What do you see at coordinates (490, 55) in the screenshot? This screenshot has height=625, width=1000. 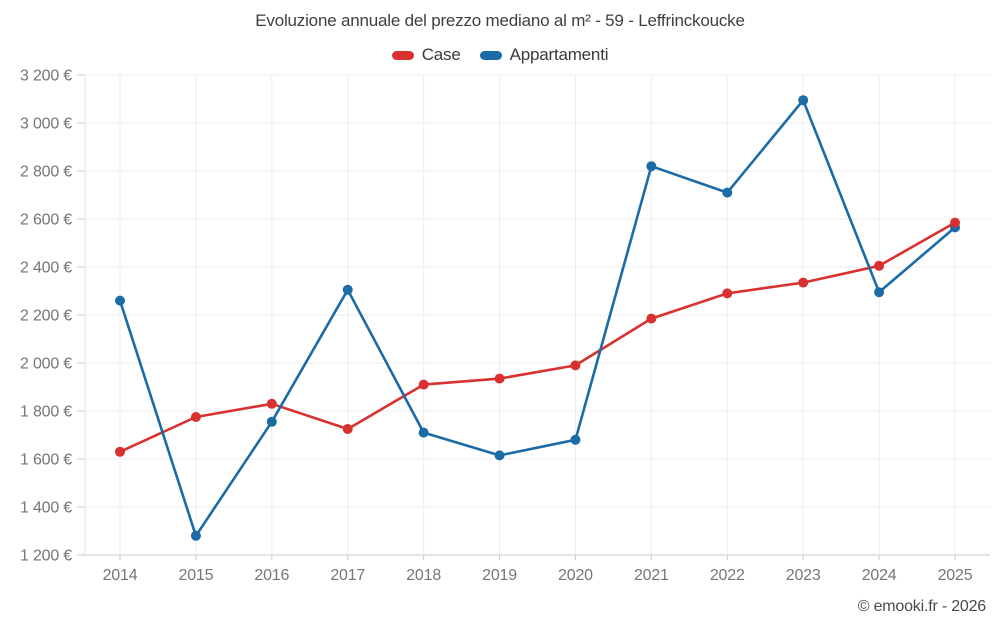 I see `appartamenti-series-swatch-icon` at bounding box center [490, 55].